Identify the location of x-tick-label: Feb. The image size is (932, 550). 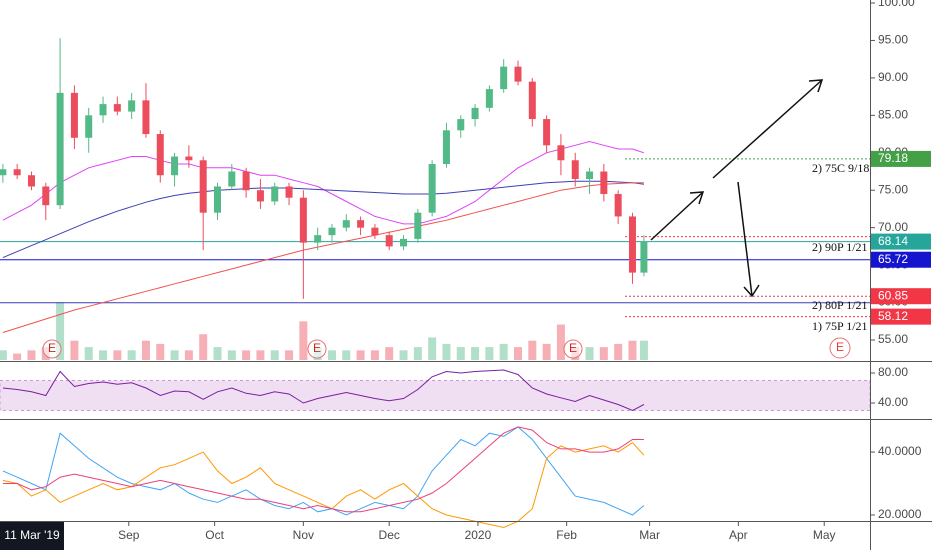
(566, 535).